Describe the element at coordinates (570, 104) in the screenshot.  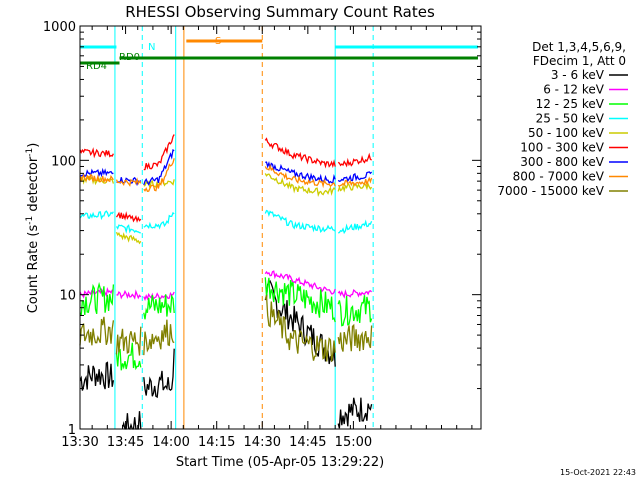
I see `legend-label: 12 - 25 keV` at that location.